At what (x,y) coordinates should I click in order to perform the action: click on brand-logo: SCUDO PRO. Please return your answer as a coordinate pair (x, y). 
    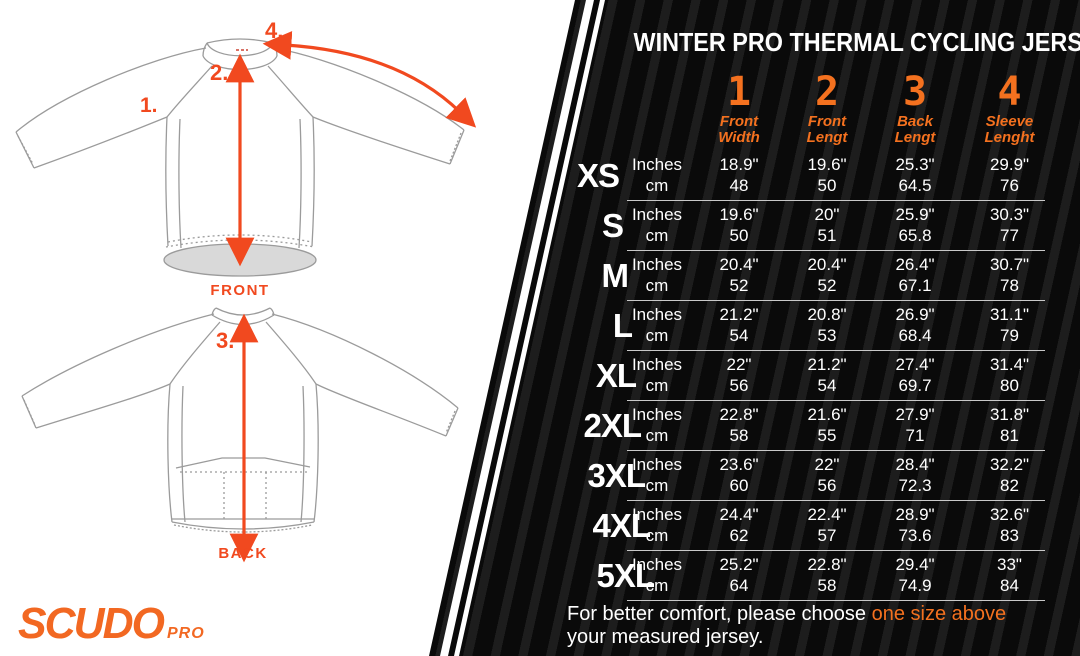
    Looking at the image, I should click on (111, 623).